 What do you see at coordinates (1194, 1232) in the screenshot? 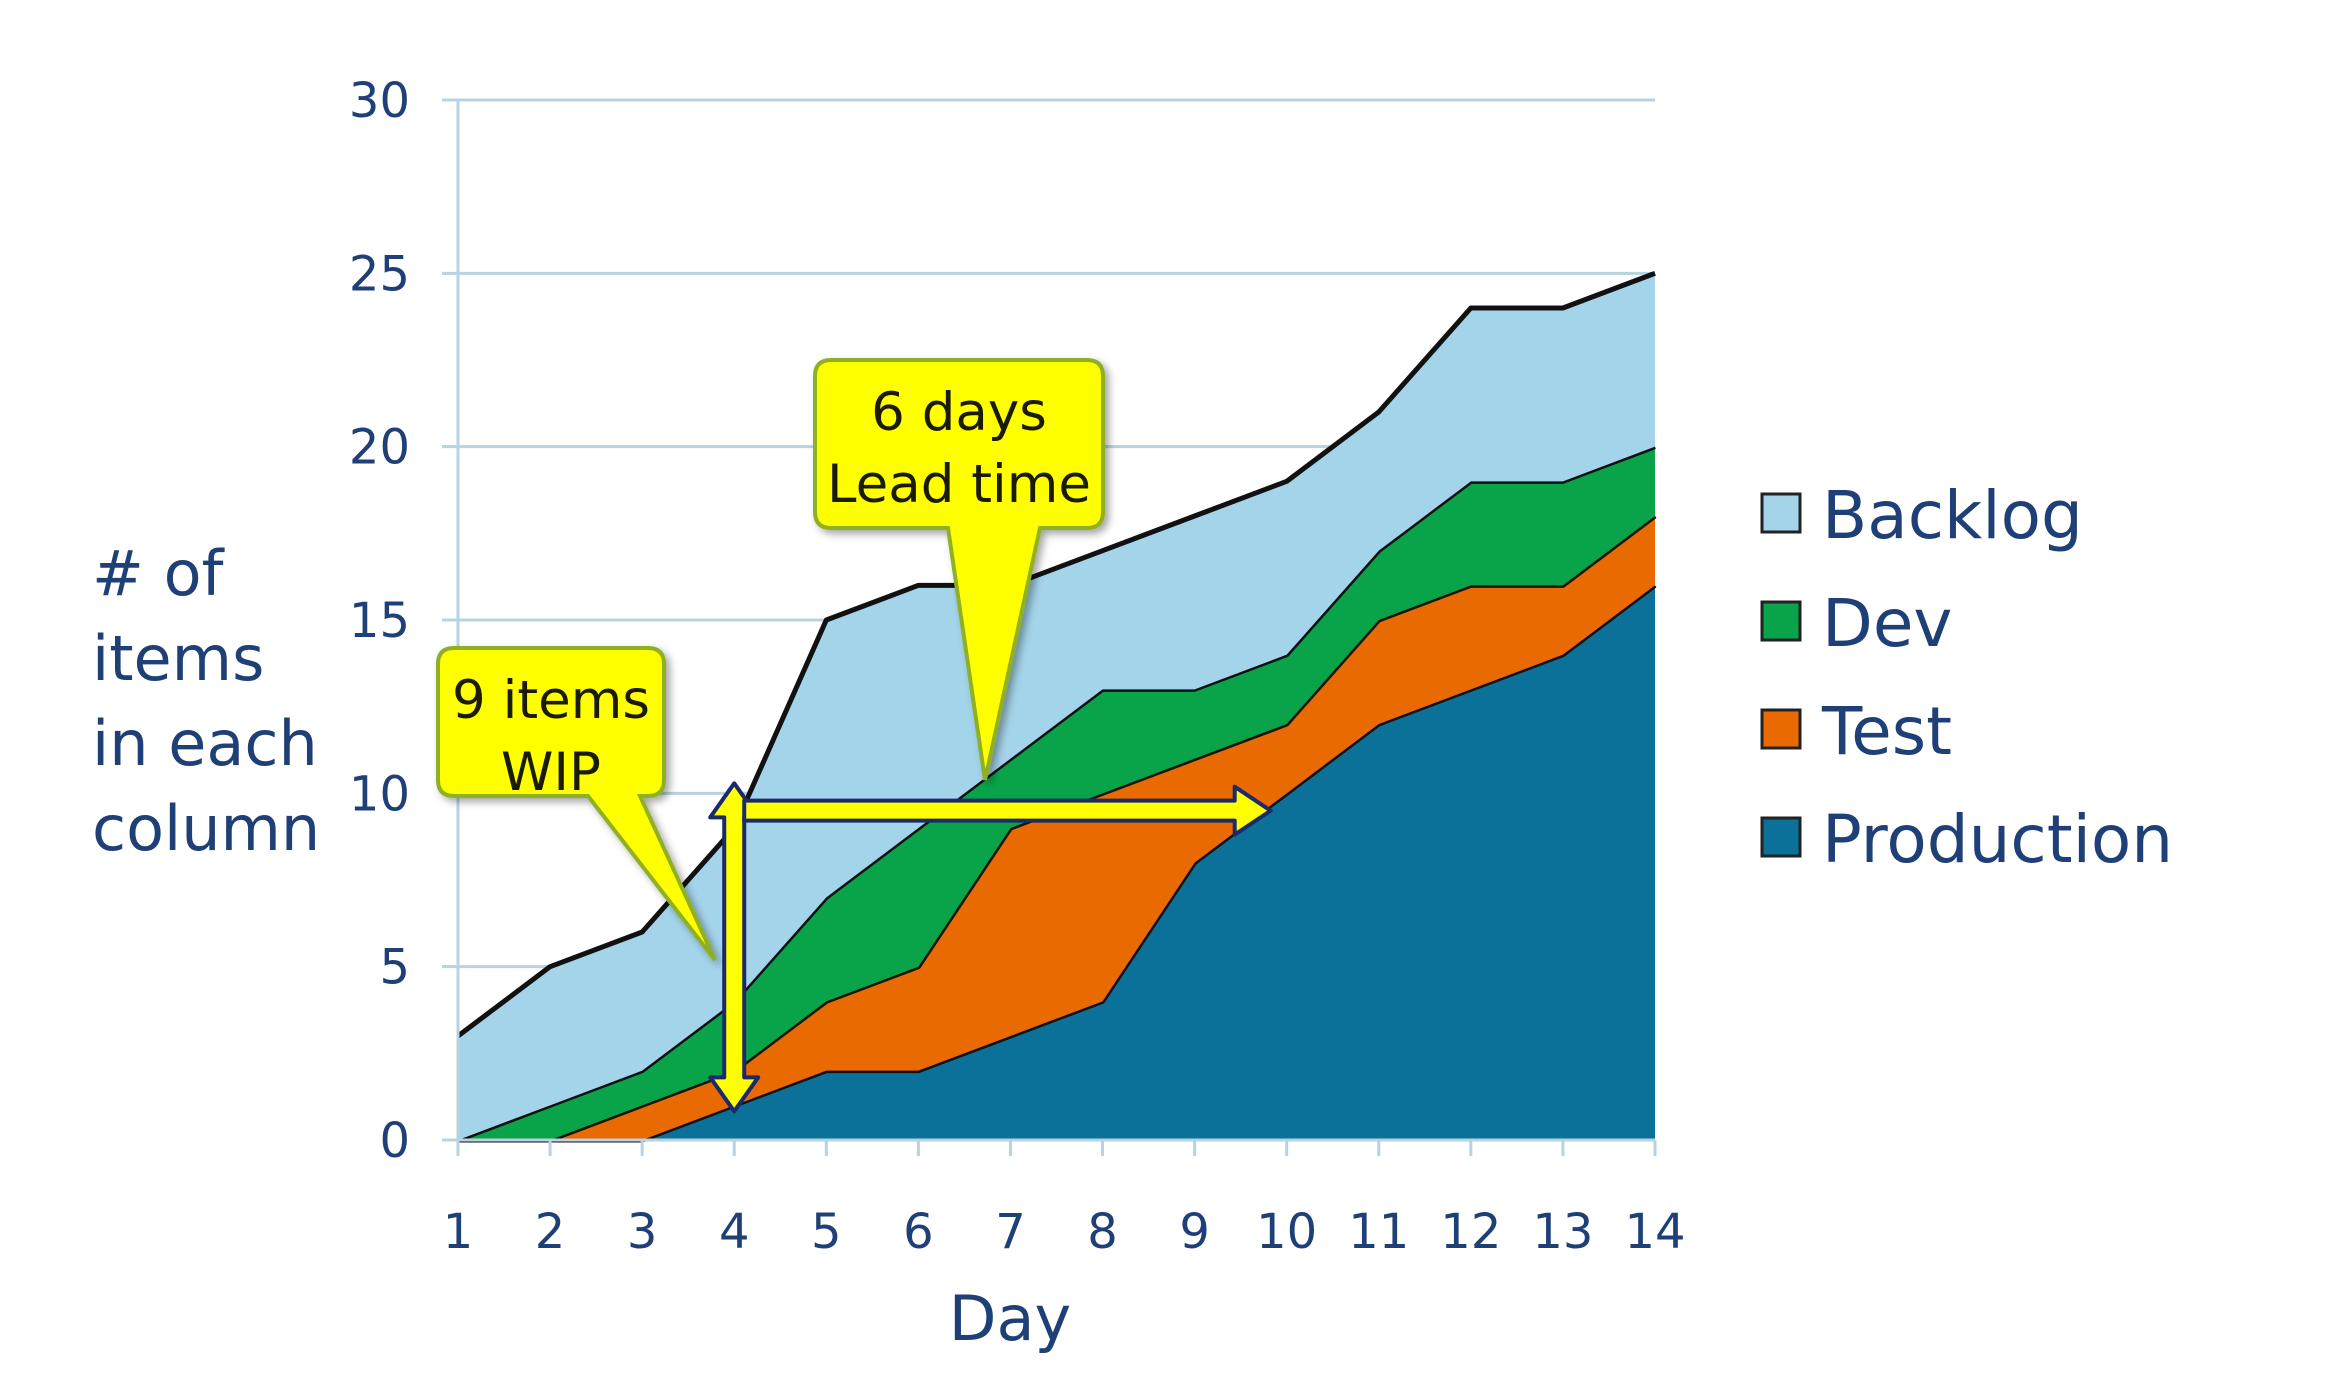
I see `x-tick-label: 9` at bounding box center [1194, 1232].